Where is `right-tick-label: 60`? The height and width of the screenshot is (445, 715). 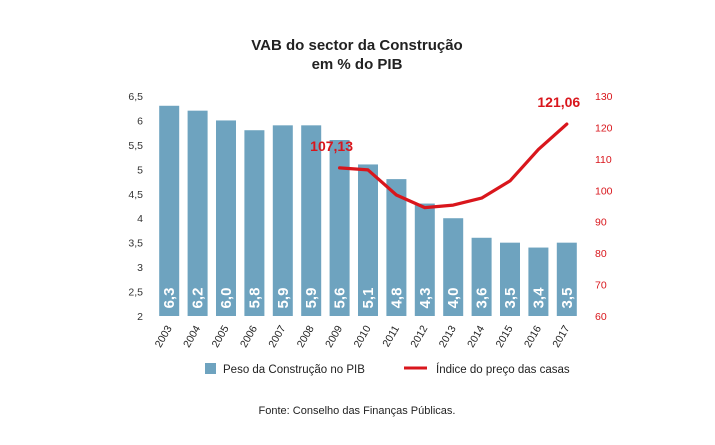 right-tick-label: 60 is located at coordinates (601, 317).